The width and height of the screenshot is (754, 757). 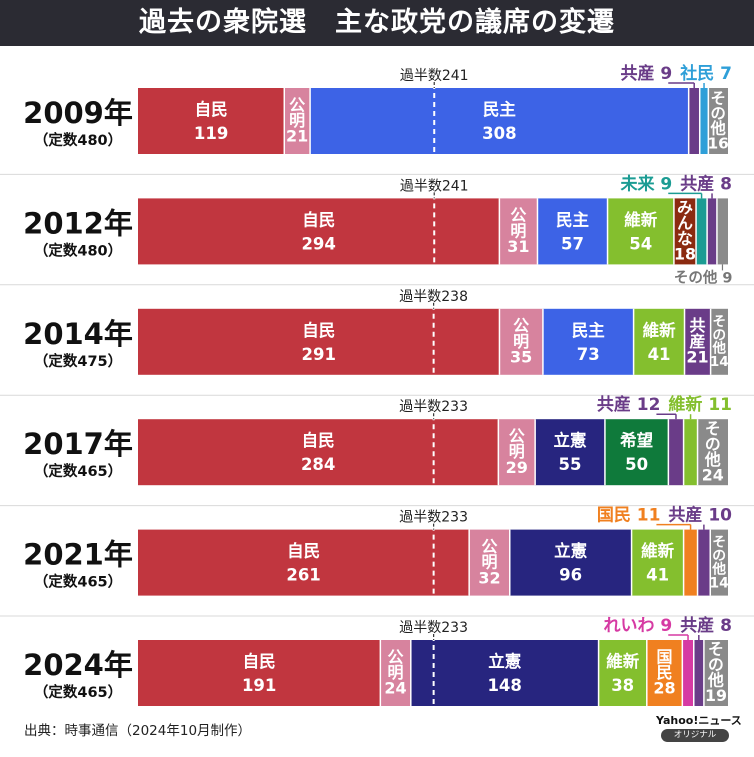 I want to click on row-2009-seg-4-label: 社民 7, so click(x=705, y=73).